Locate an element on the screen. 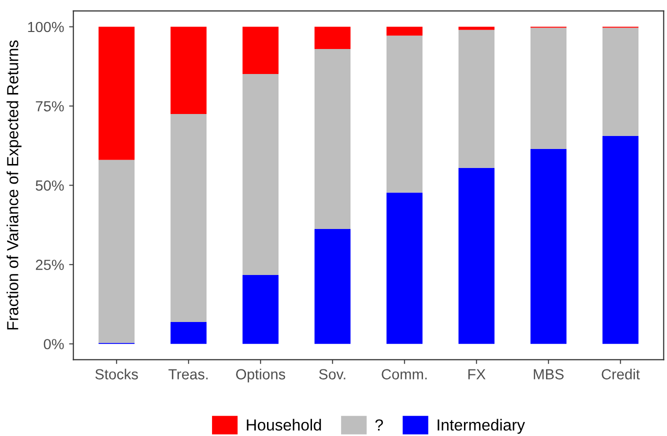 The width and height of the screenshot is (667, 436). y-tick-label: 100% is located at coordinates (46, 27).